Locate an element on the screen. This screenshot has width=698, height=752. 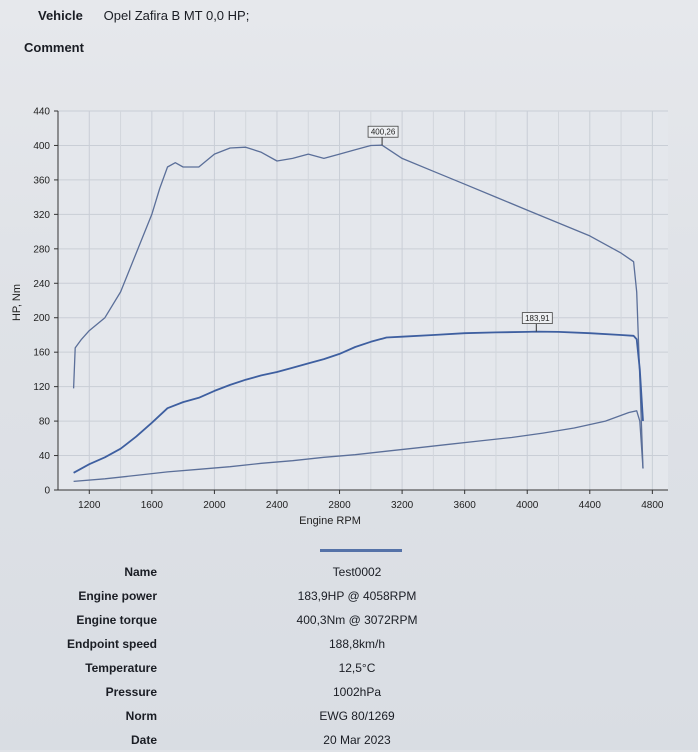
x-tick-label: 2800 is located at coordinates (339, 505).